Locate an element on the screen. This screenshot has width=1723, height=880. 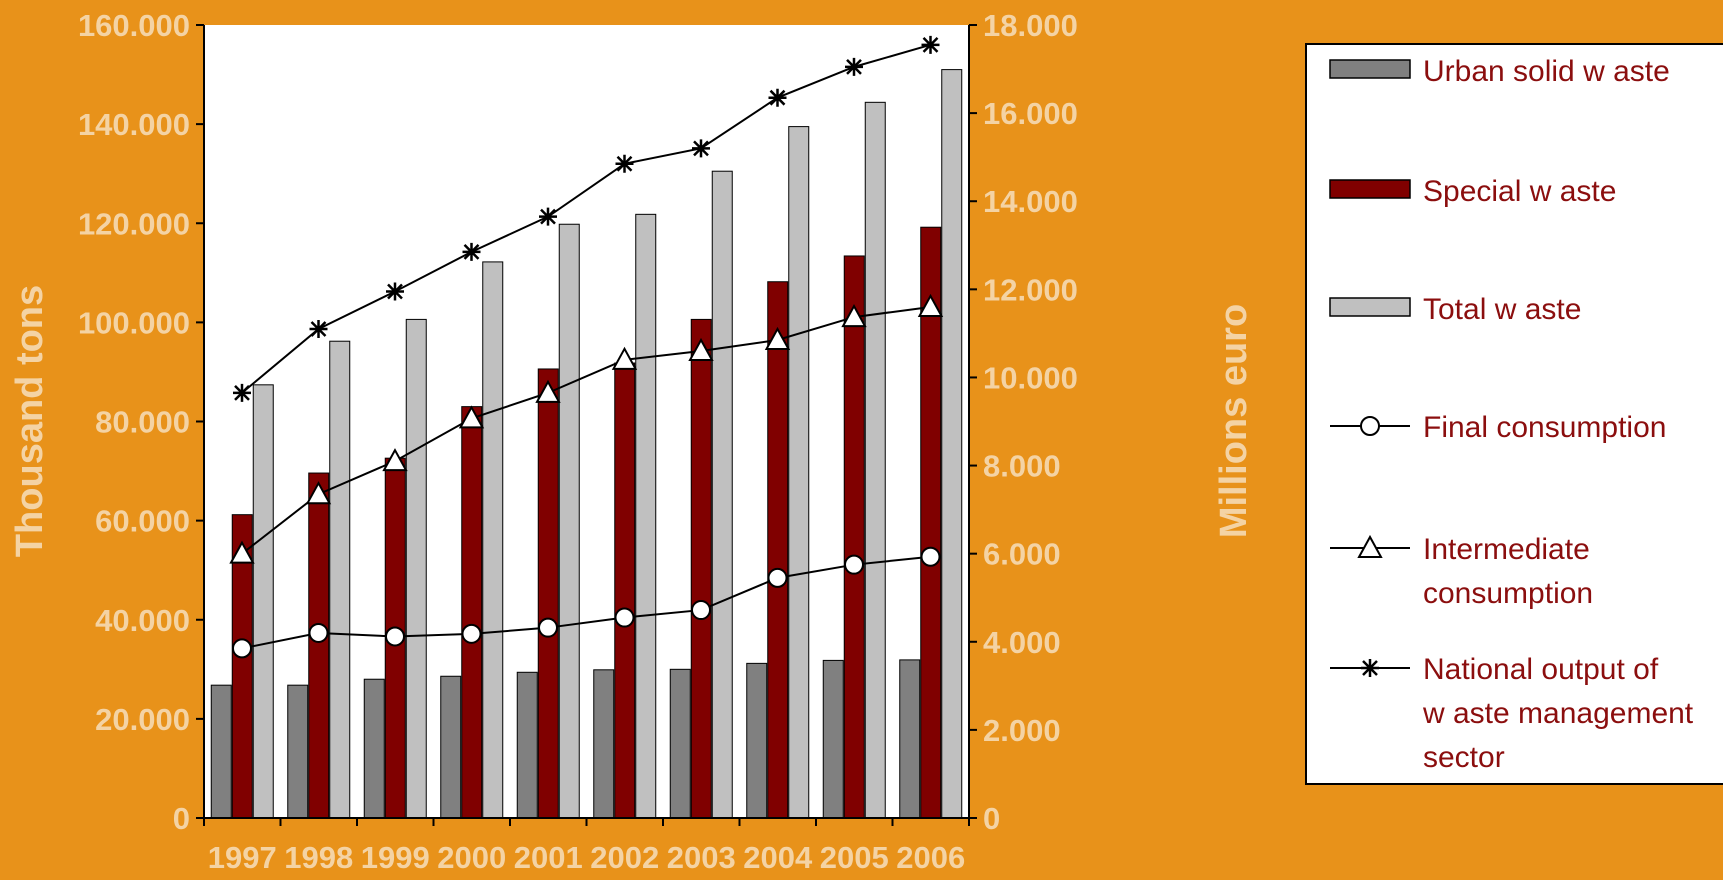
bar-special-2005 is located at coordinates (854, 537).